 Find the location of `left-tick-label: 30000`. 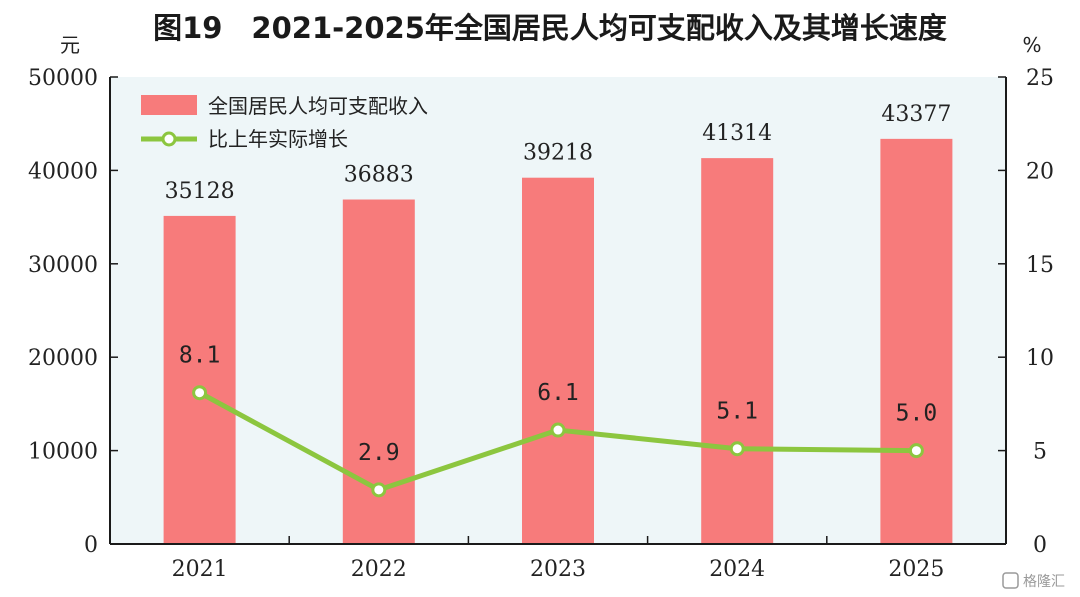

left-tick-label: 30000 is located at coordinates (63, 265).